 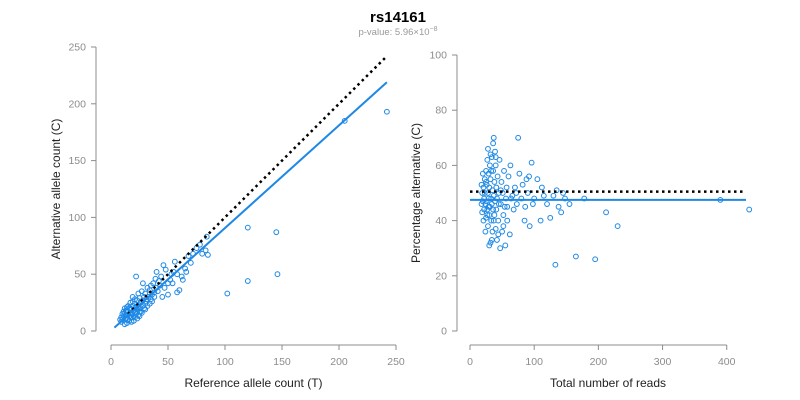 I want to click on plot-title: rs14161, so click(x=398, y=17).